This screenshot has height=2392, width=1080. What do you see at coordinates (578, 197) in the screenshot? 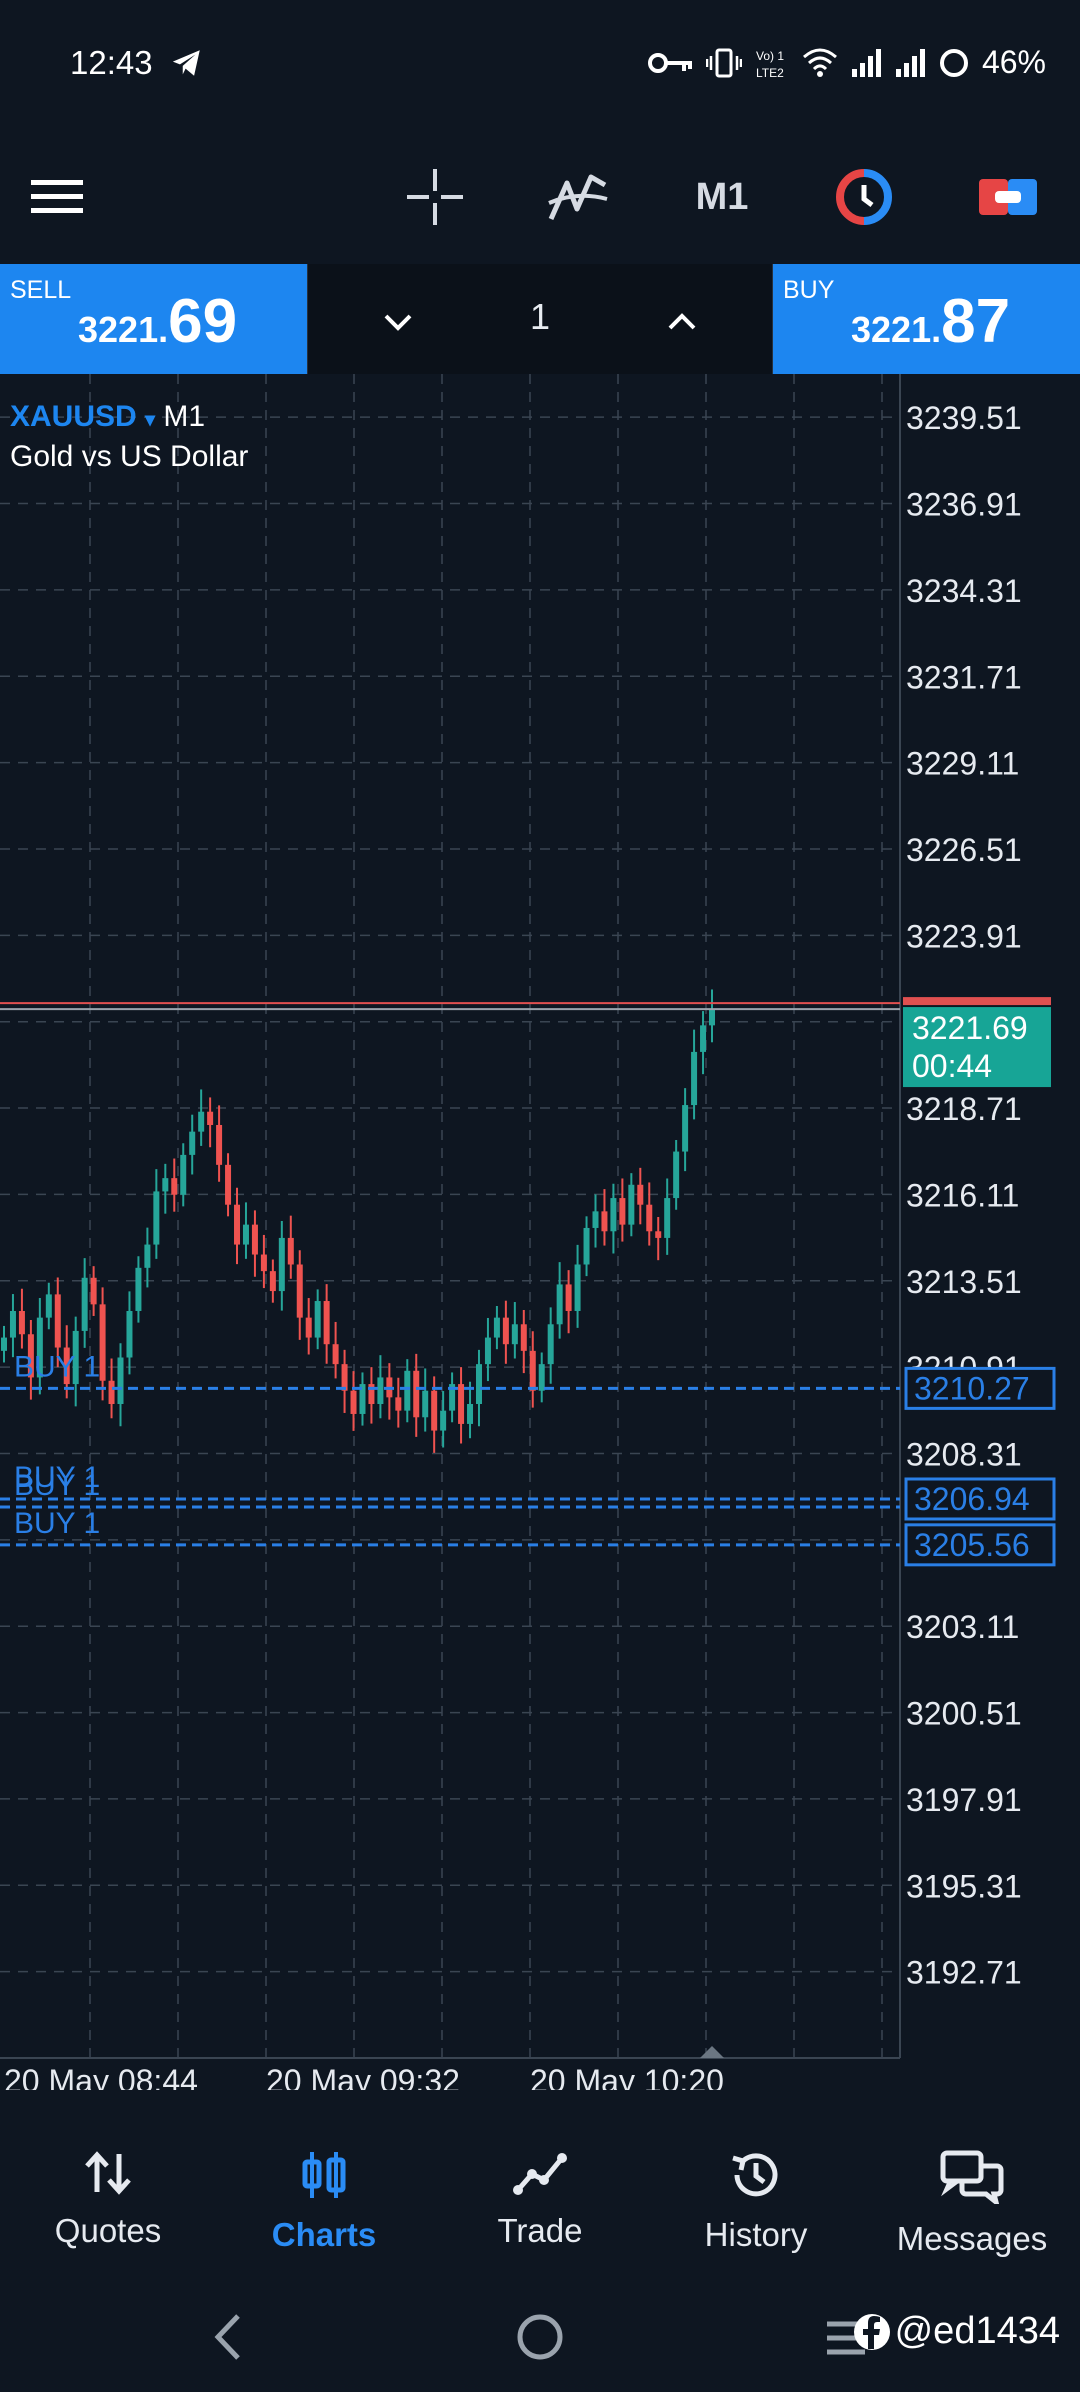
I see `indicators-button` at bounding box center [578, 197].